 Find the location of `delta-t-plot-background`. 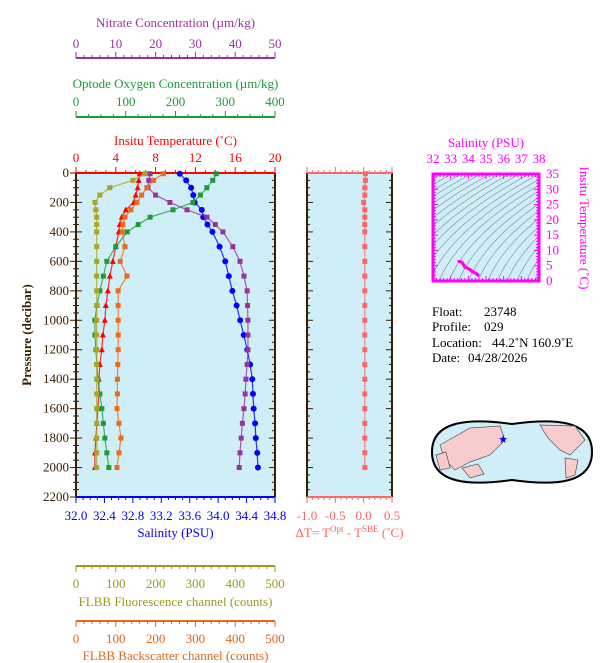

delta-t-plot-background is located at coordinates (349, 335).